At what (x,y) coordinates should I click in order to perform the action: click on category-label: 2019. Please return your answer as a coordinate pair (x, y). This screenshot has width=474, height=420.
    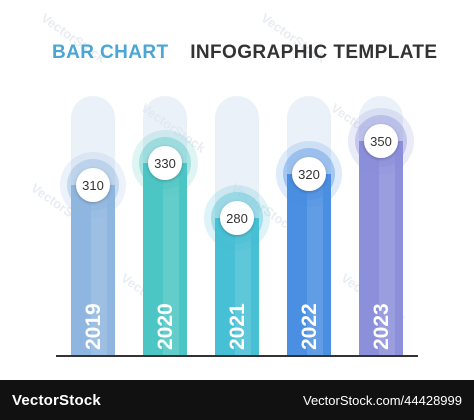
    Looking at the image, I should click on (93, 326).